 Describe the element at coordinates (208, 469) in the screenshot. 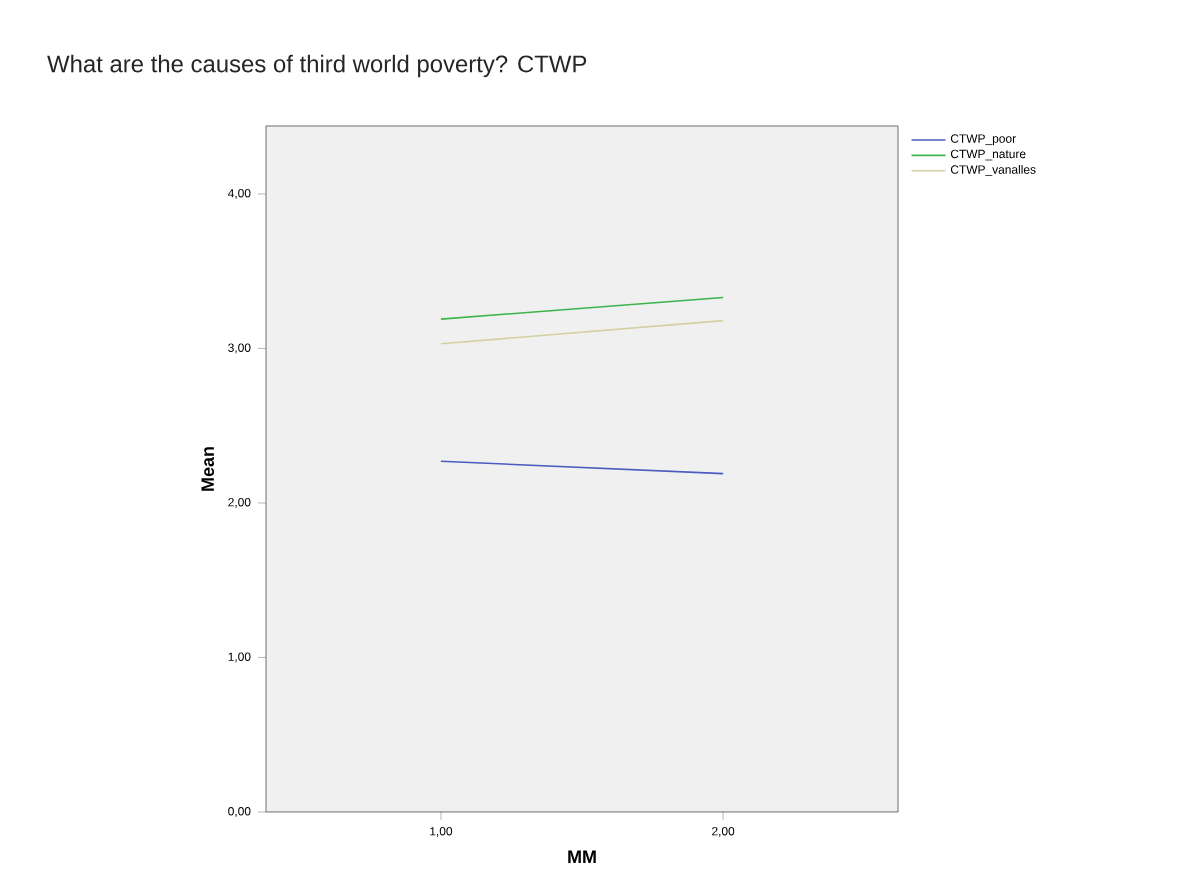

I see `y-axis-title: Mean` at that location.